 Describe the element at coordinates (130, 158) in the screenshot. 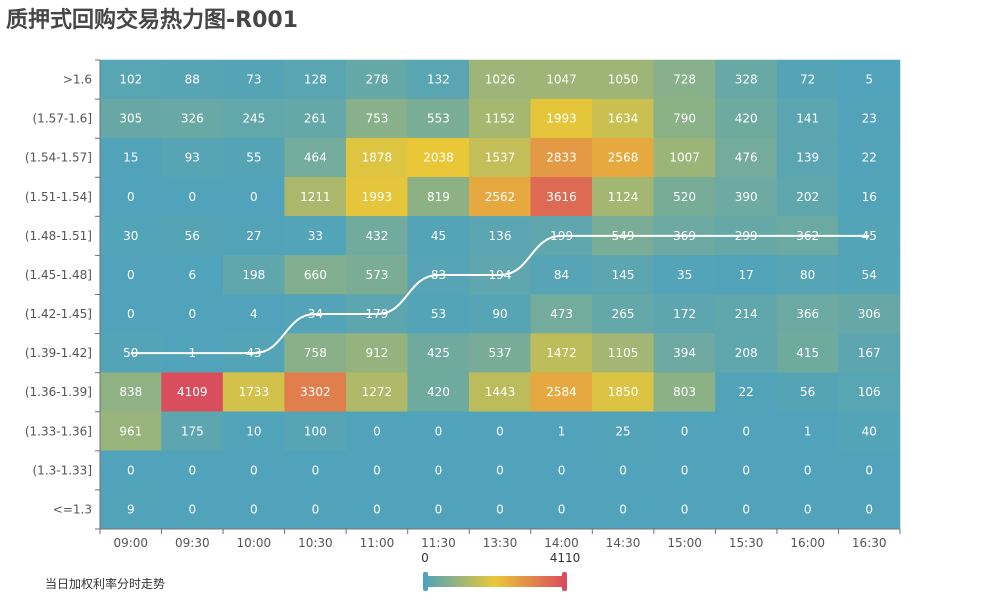

I see `cell-value-label: 15` at that location.